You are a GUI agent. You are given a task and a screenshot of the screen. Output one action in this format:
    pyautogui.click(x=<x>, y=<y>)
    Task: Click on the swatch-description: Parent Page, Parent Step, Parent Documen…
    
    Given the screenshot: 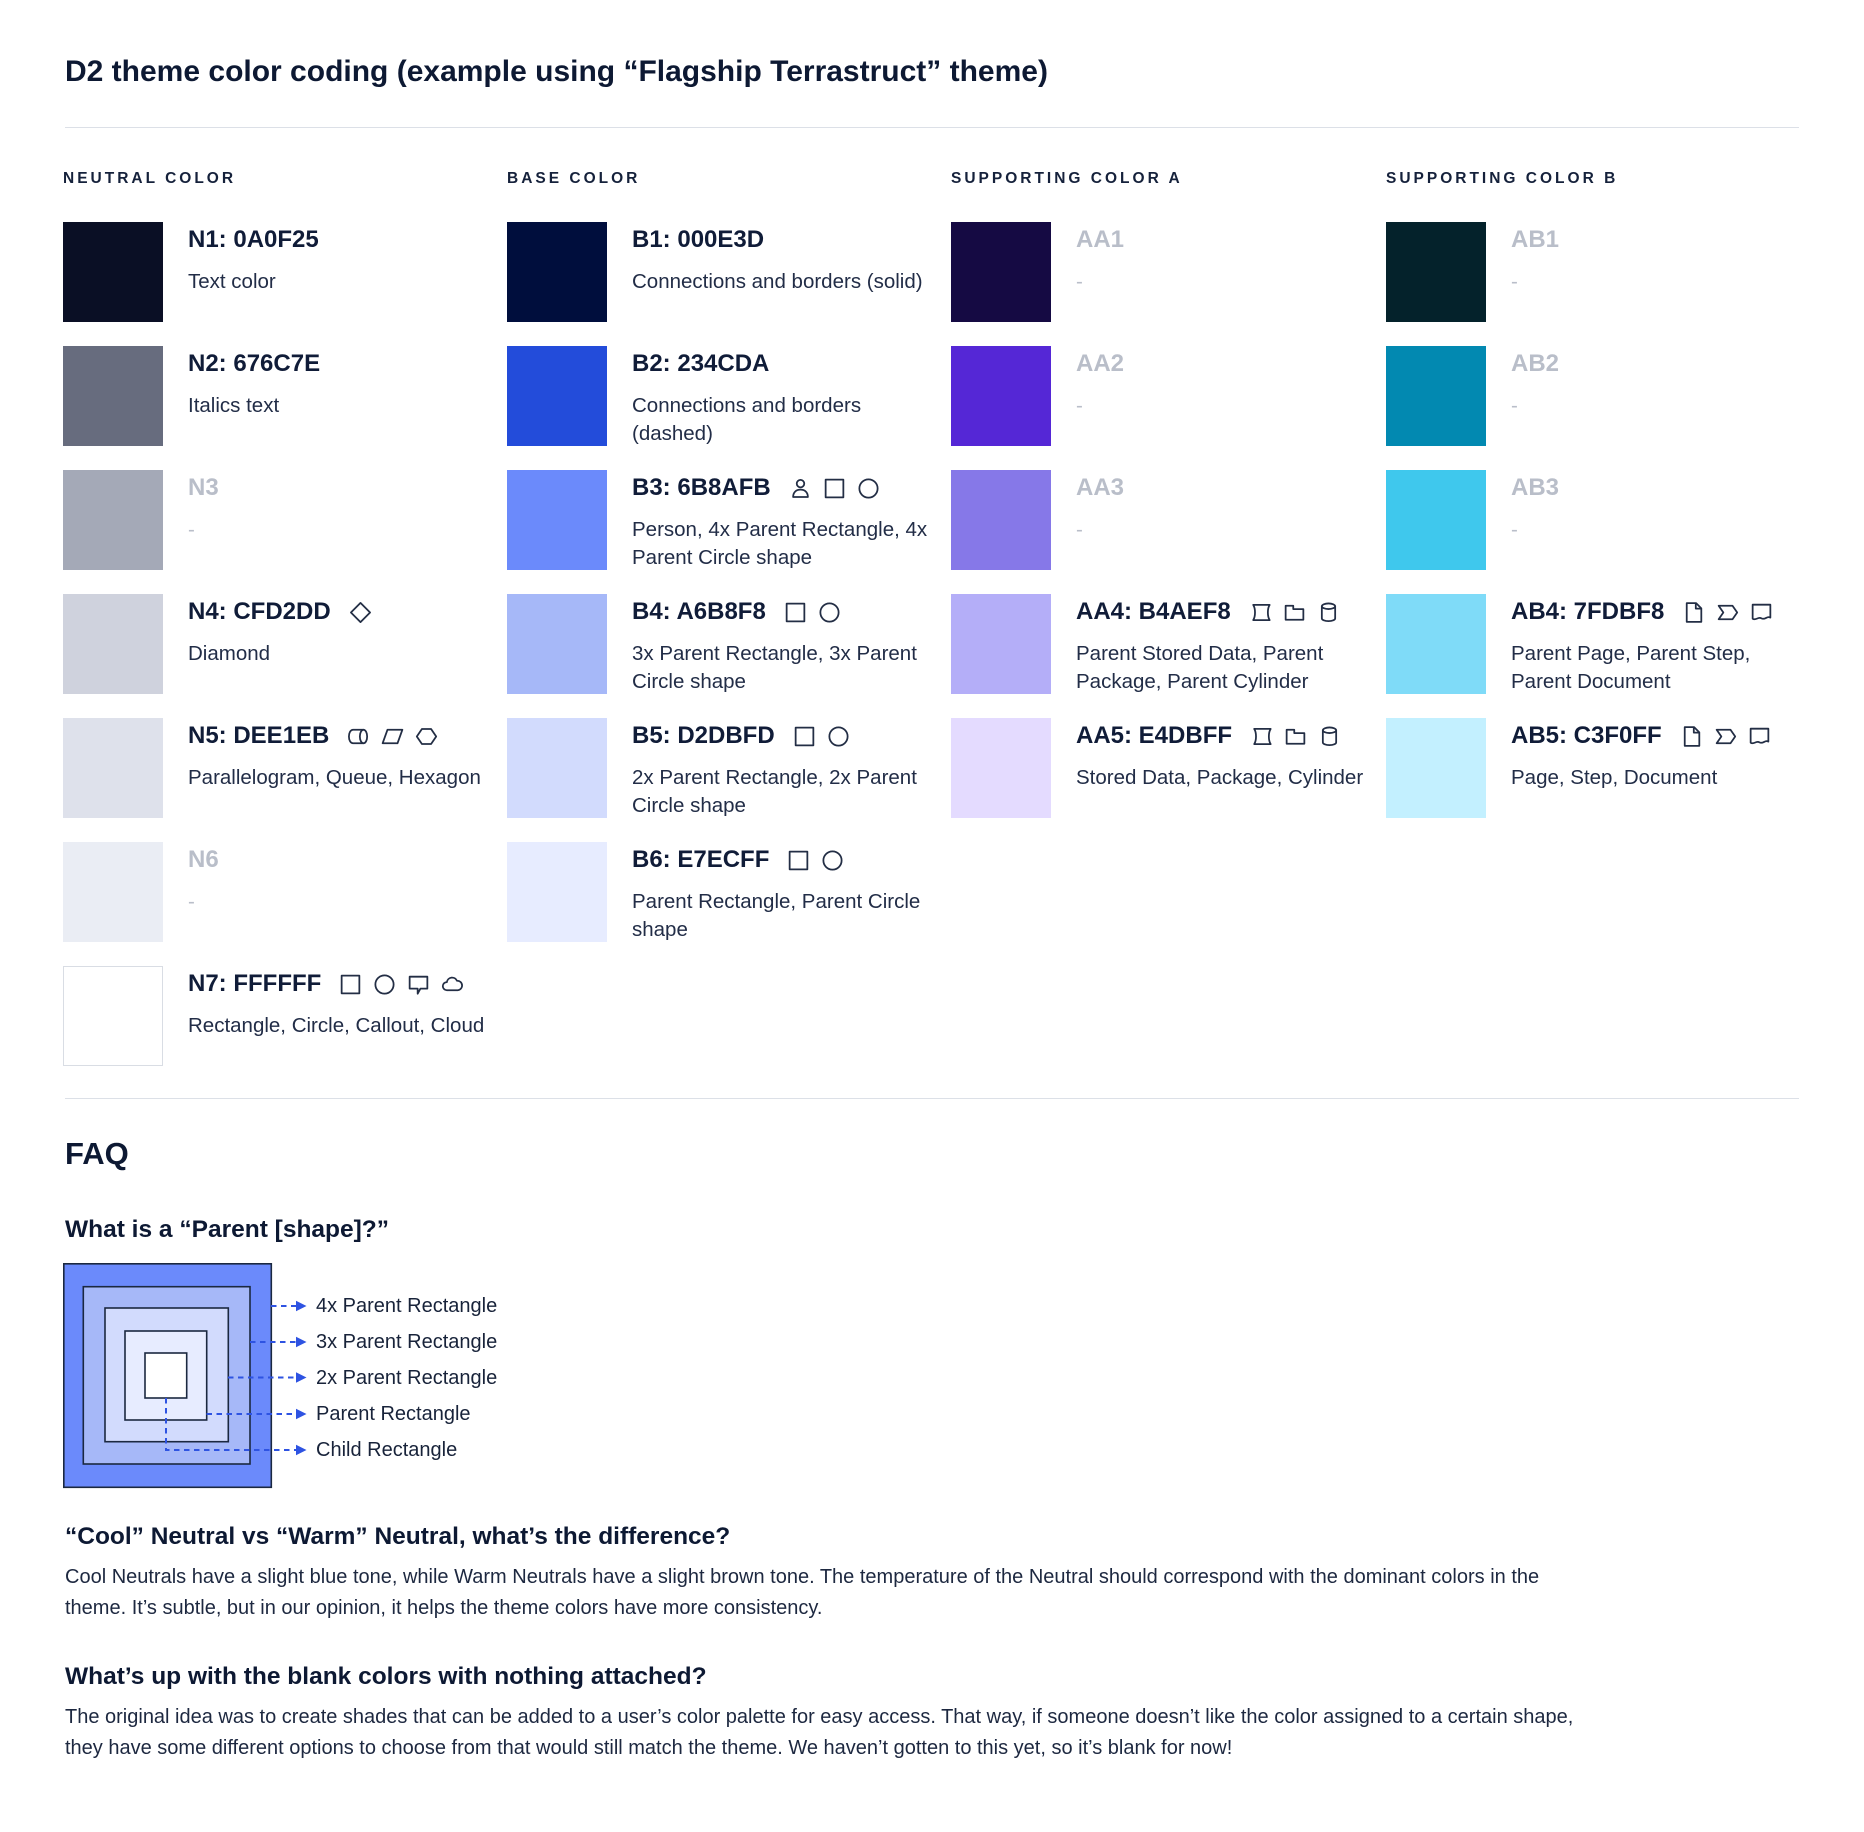 What is the action you would take?
    pyautogui.click(x=1631, y=667)
    